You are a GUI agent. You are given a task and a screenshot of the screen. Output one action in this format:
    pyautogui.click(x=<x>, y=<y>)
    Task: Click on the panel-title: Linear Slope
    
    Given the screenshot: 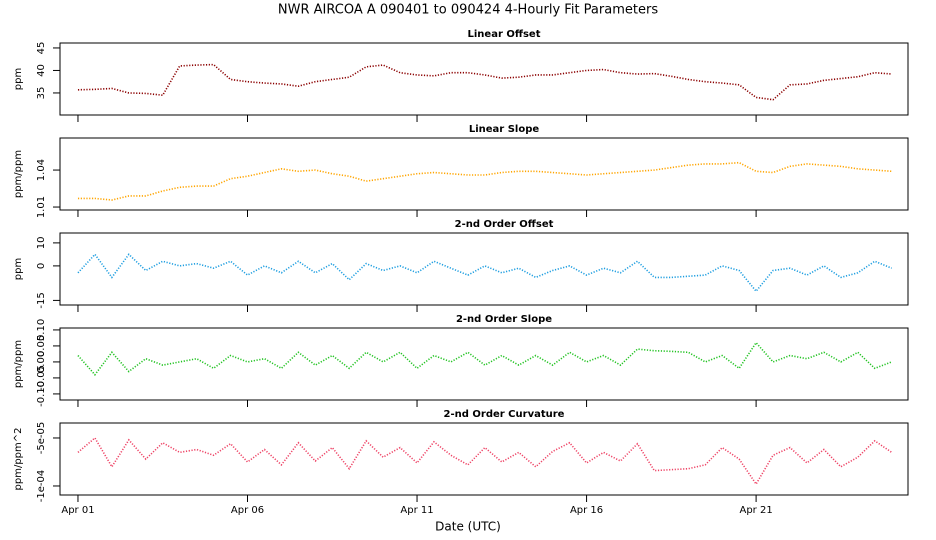 What is the action you would take?
    pyautogui.click(x=504, y=129)
    